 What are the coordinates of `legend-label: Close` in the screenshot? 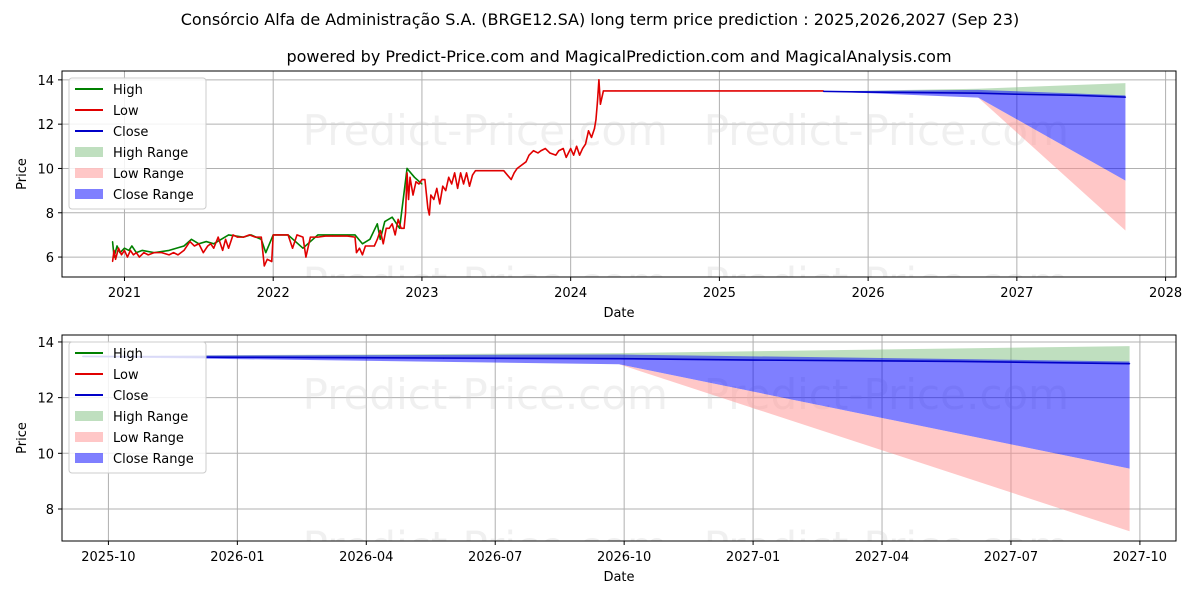 It's located at (130, 396).